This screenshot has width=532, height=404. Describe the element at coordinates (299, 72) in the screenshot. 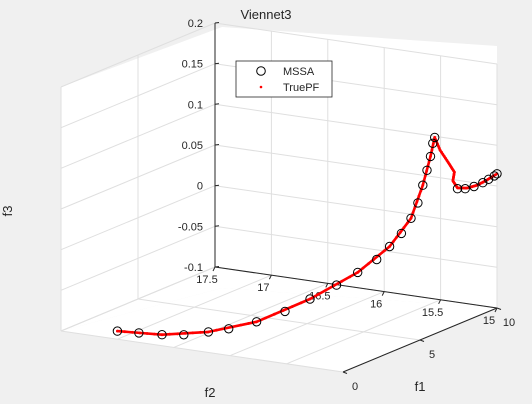

I see `legend-mssa-label: MSSA` at that location.